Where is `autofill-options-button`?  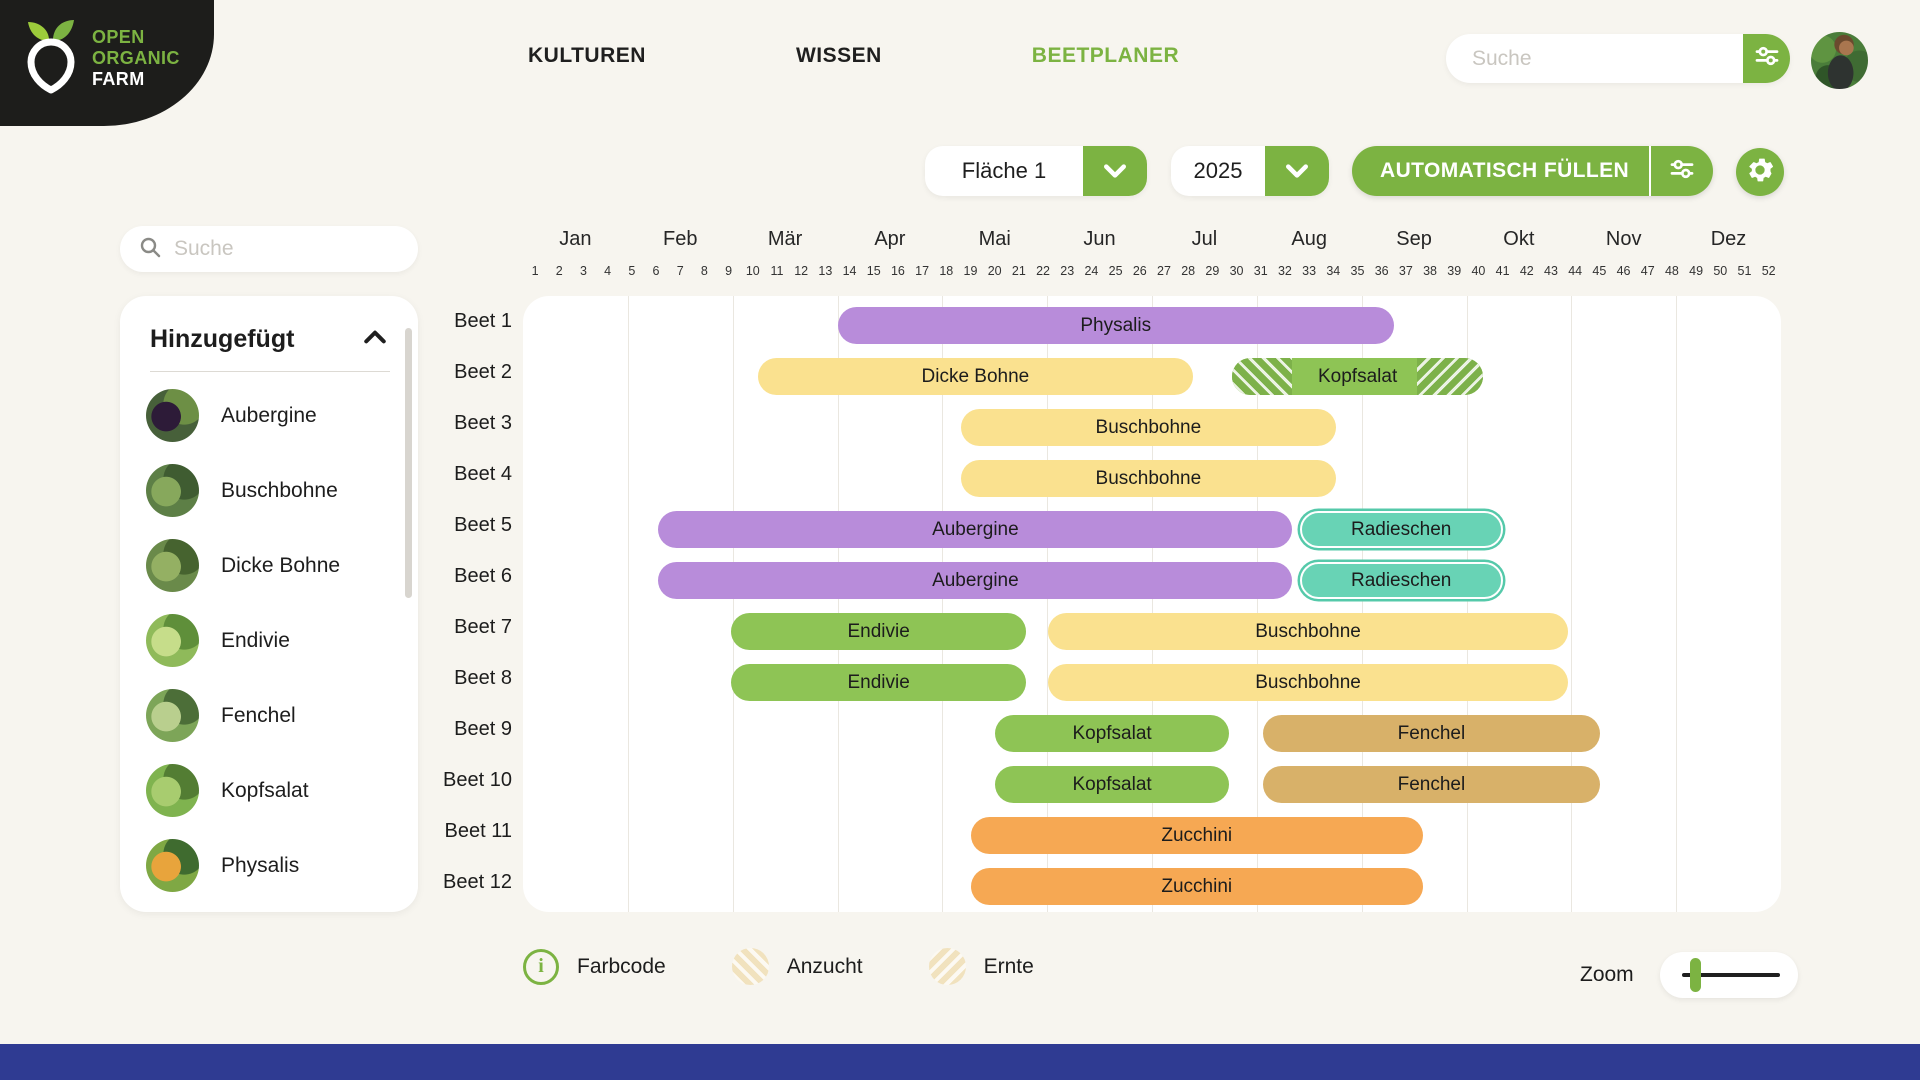 autofill-options-button is located at coordinates (1682, 171).